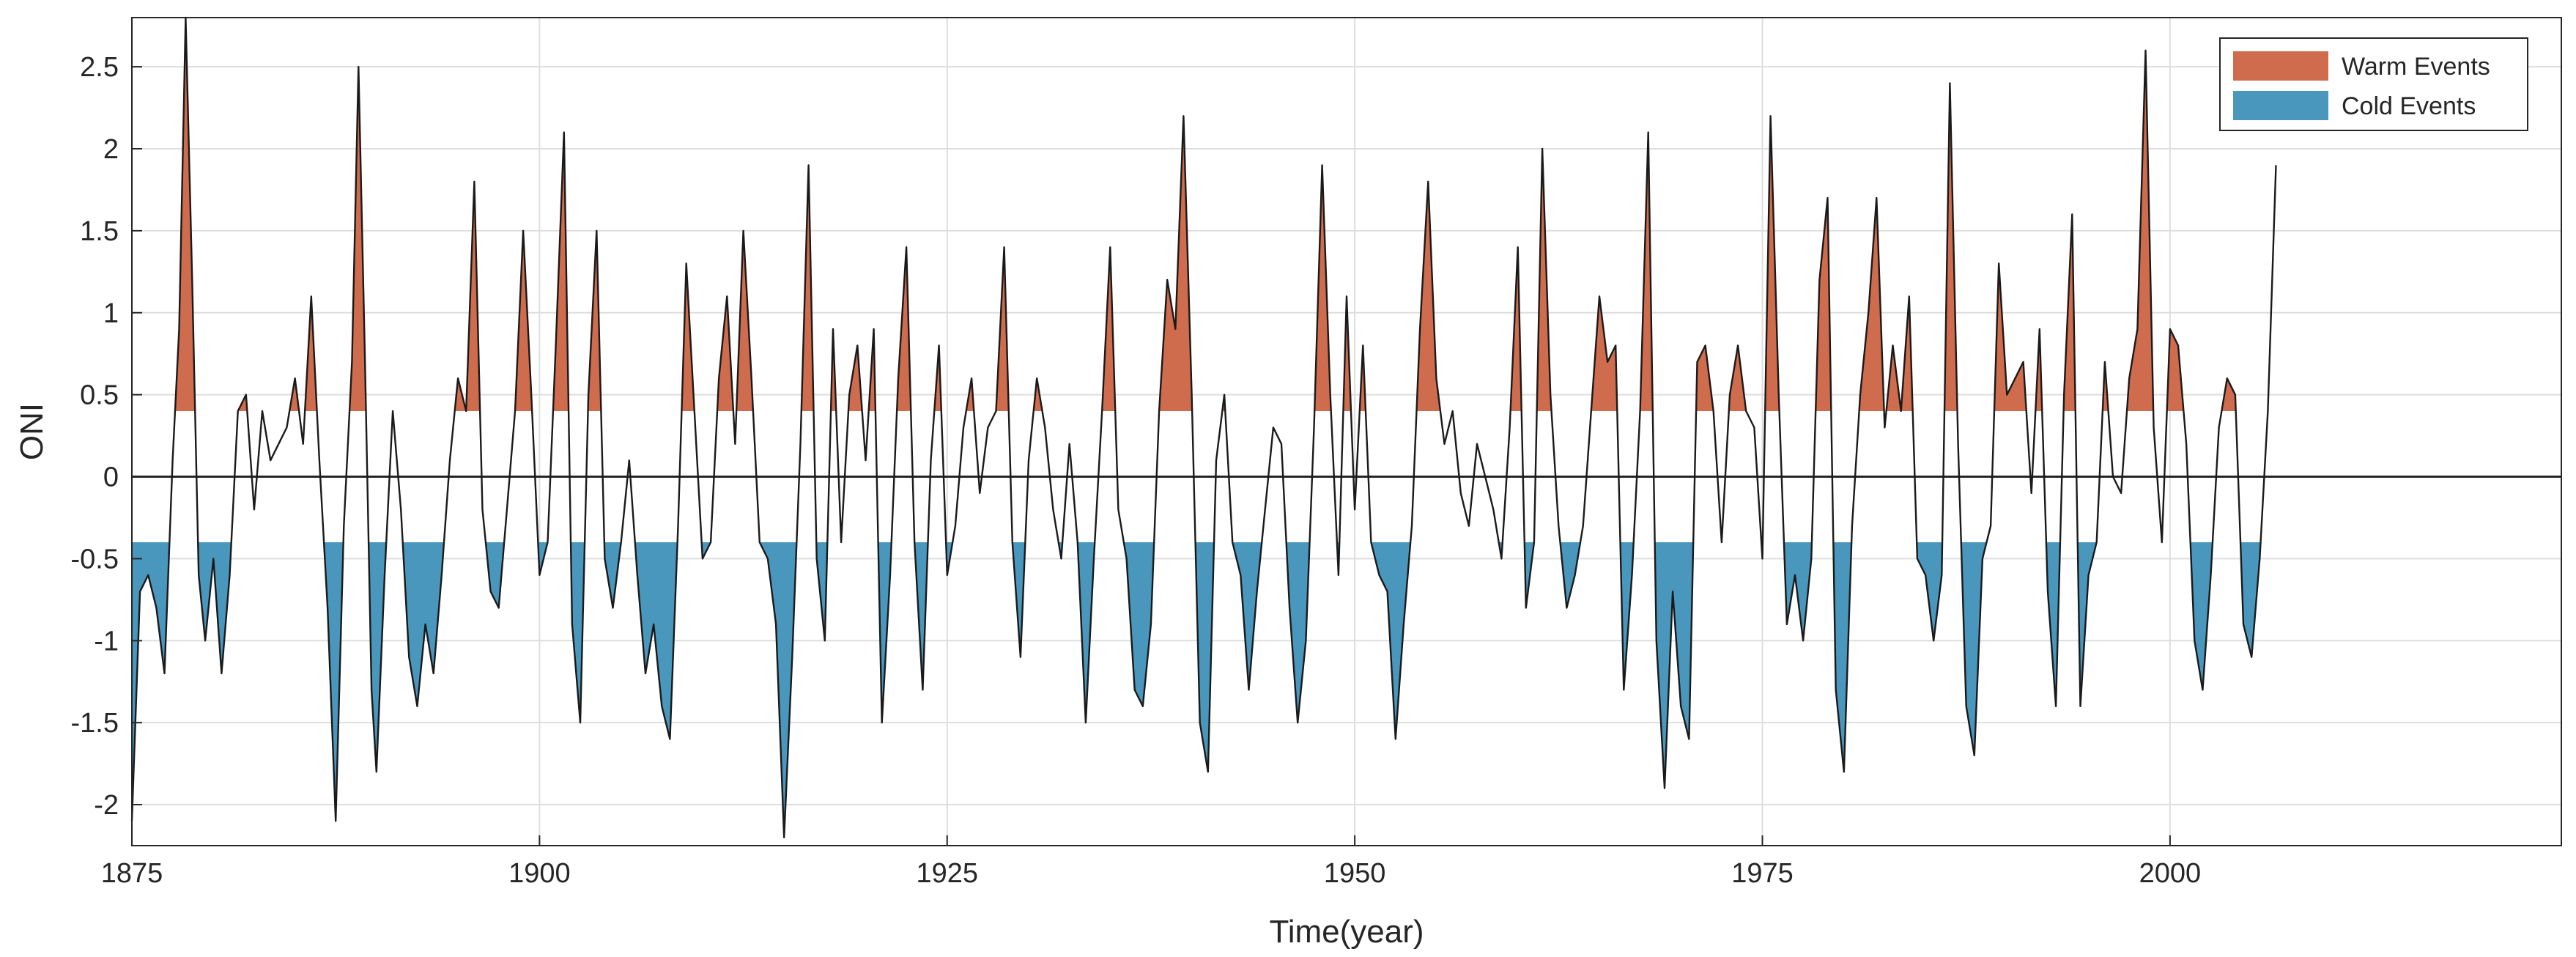 Image resolution: width=2576 pixels, height=957 pixels. Describe the element at coordinates (2416, 67) in the screenshot. I see `legend-label-warm: Warm Events` at that location.